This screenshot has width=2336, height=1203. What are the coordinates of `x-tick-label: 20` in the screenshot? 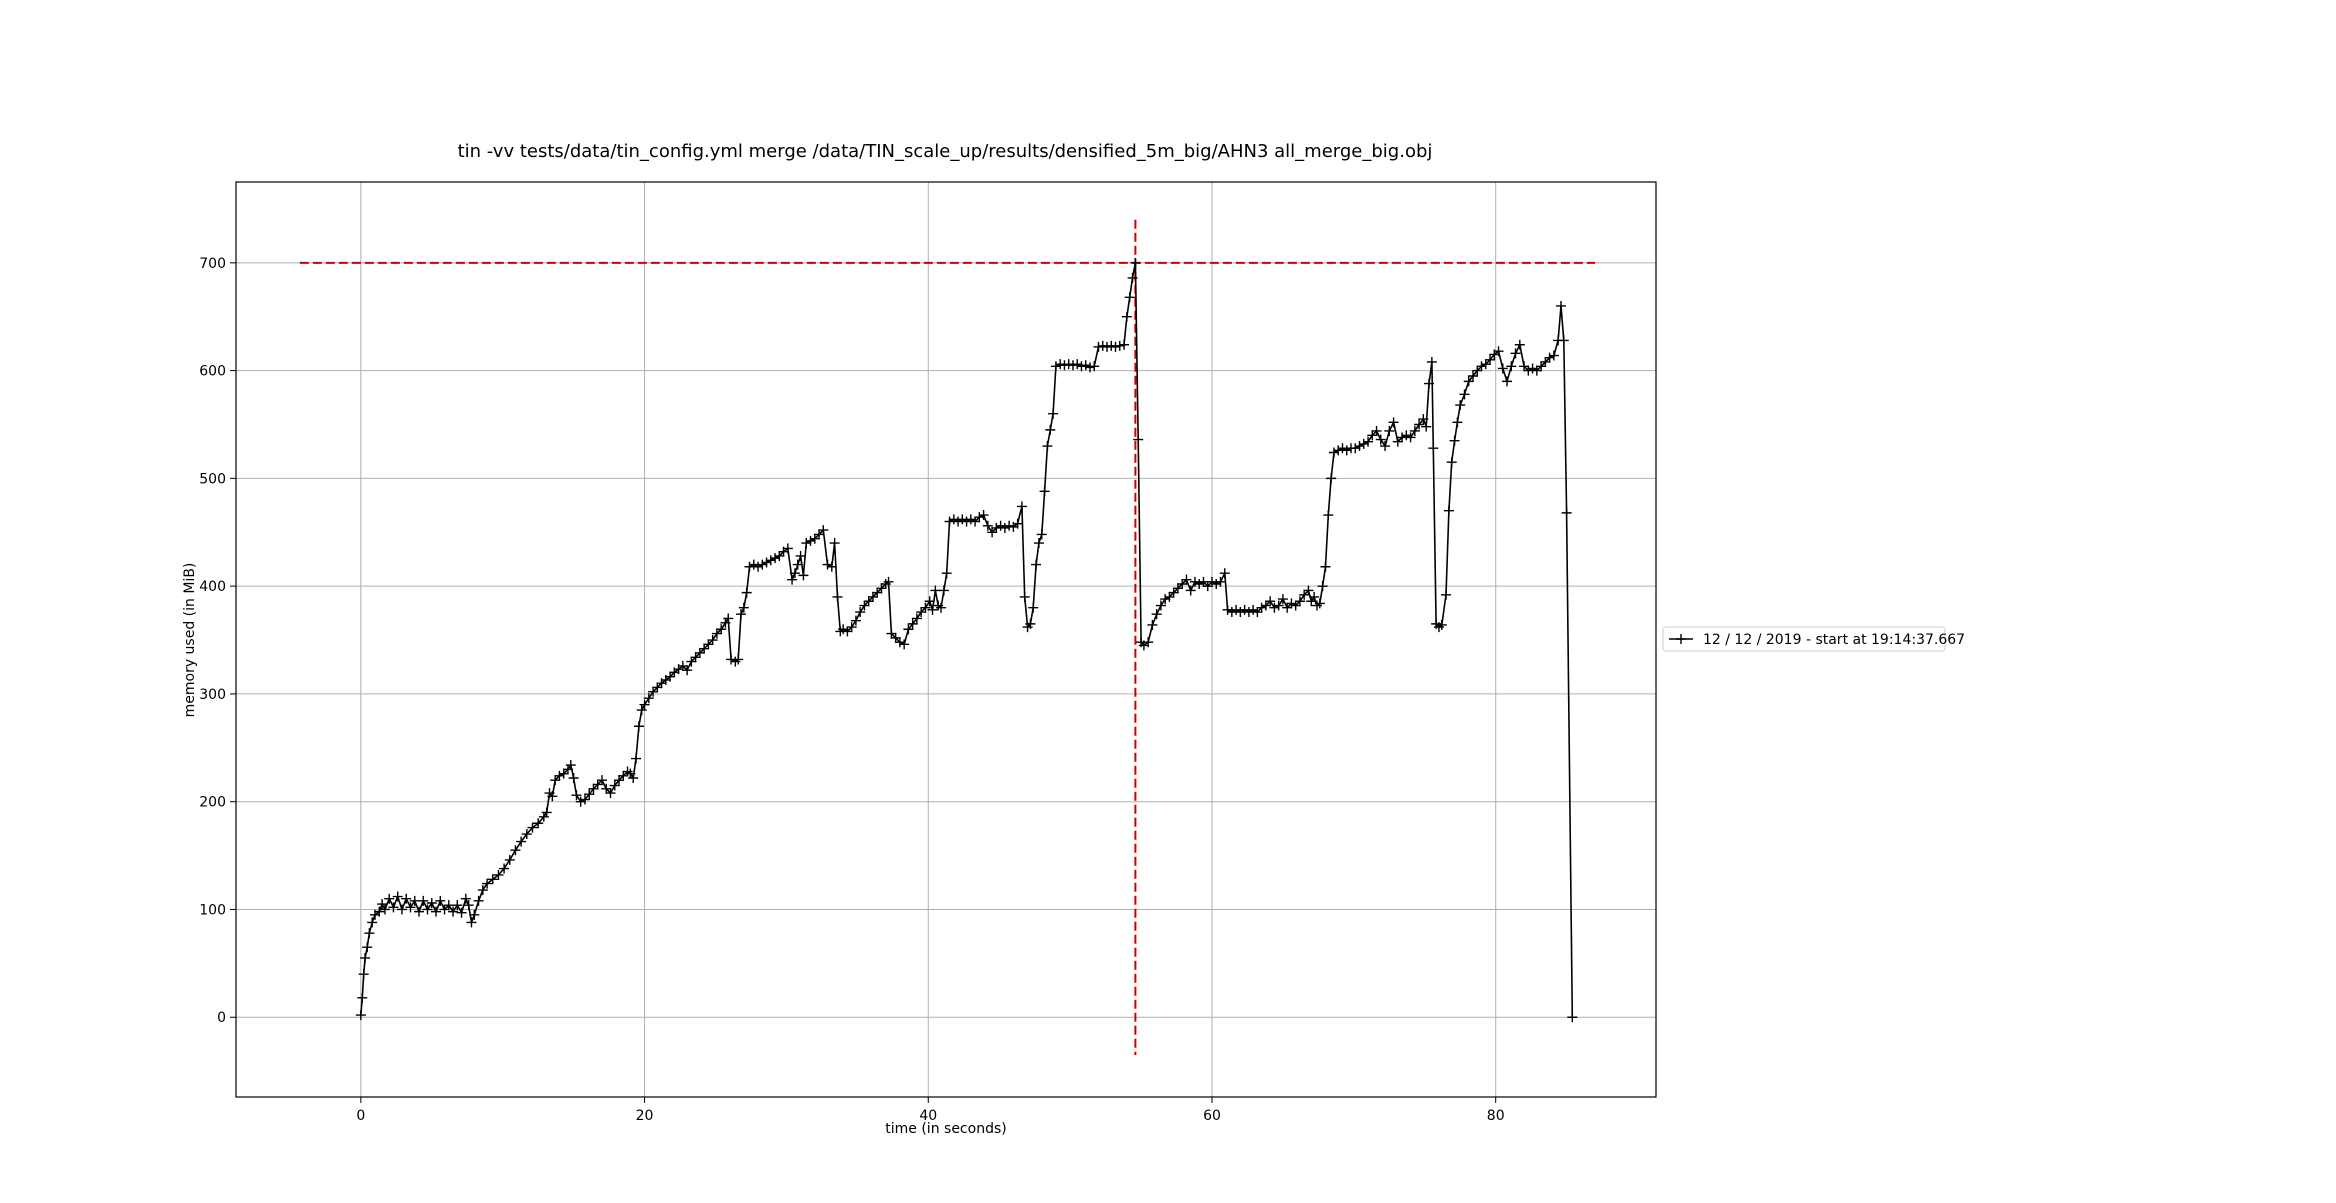 It's located at (645, 1116).